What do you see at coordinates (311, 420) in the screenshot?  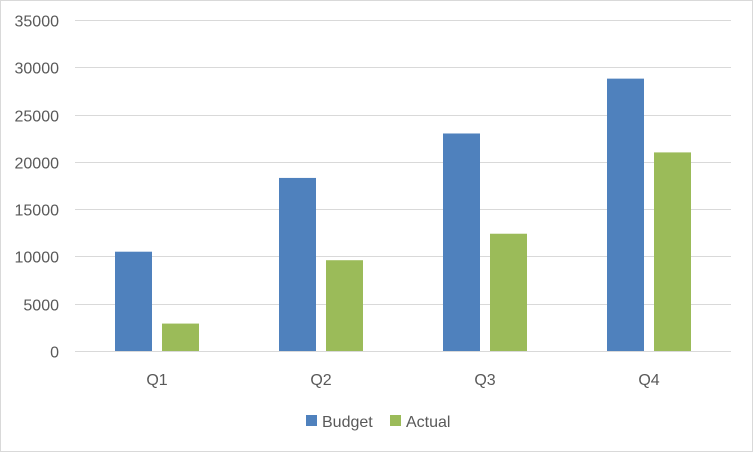 I see `legend-swatch-budget` at bounding box center [311, 420].